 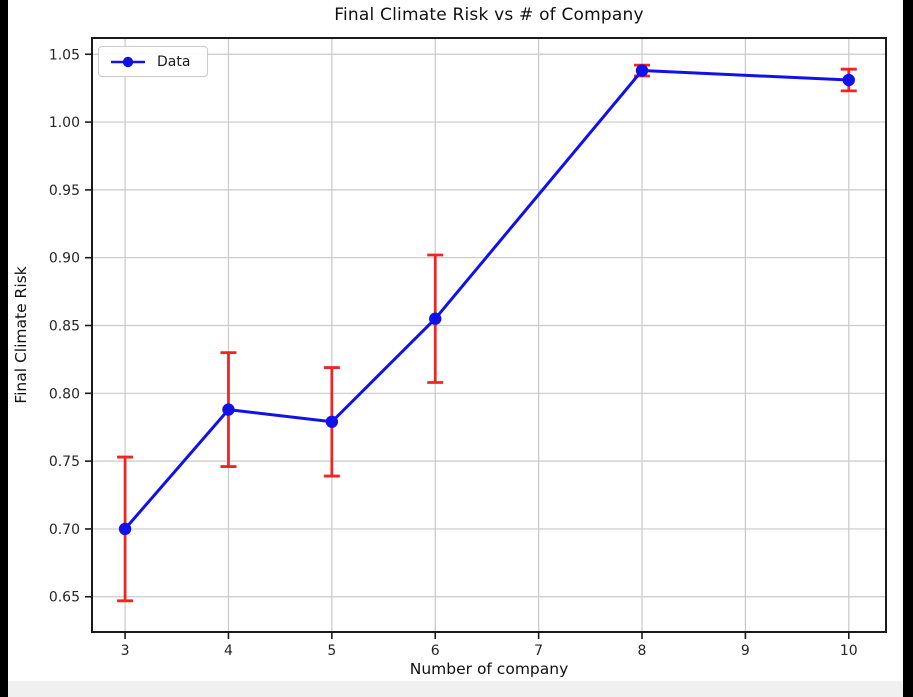 I want to click on x-tick-label: 8, so click(x=642, y=651).